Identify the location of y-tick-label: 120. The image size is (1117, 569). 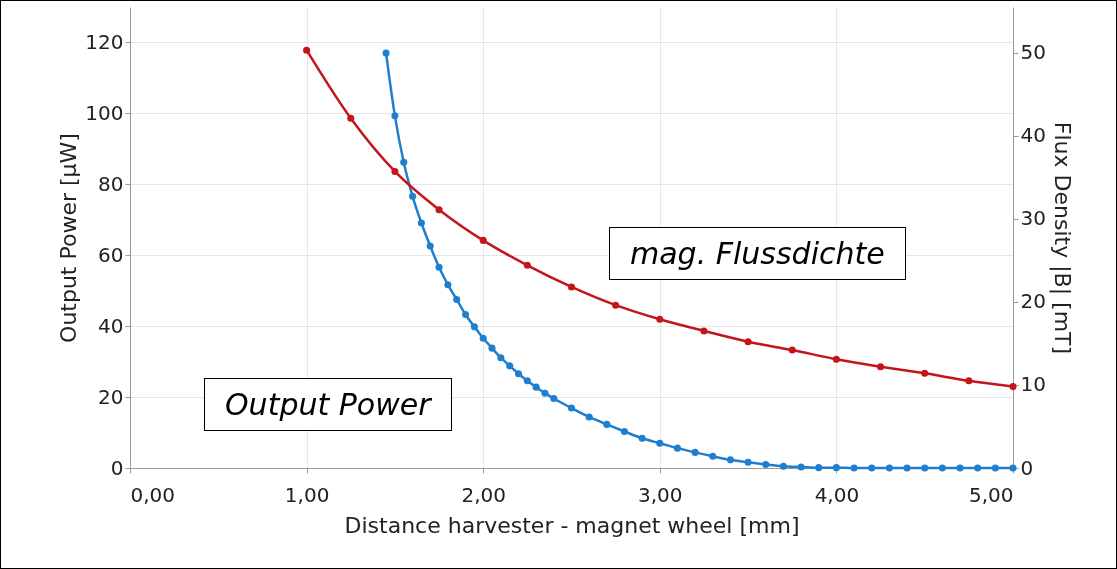
(104, 41).